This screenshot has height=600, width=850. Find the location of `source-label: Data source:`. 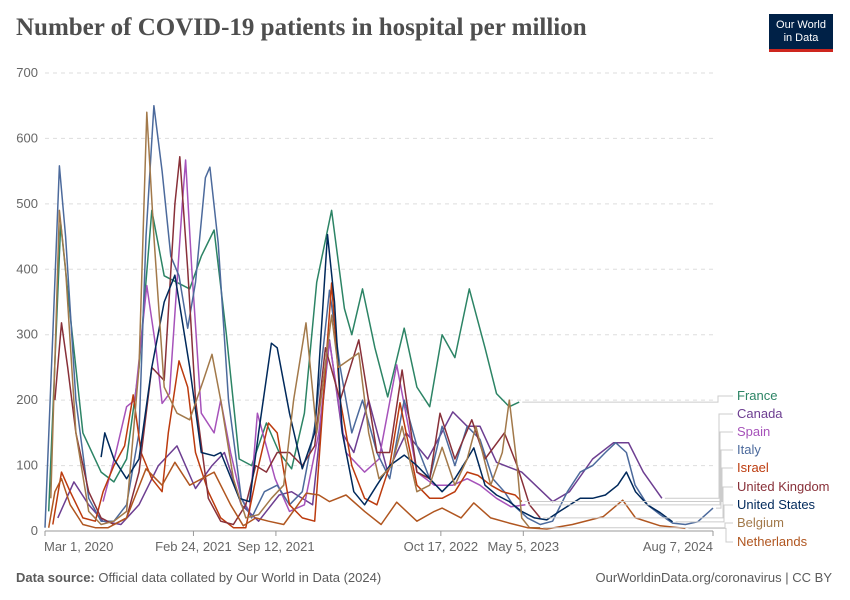

source-label: Data source: is located at coordinates (55, 577).